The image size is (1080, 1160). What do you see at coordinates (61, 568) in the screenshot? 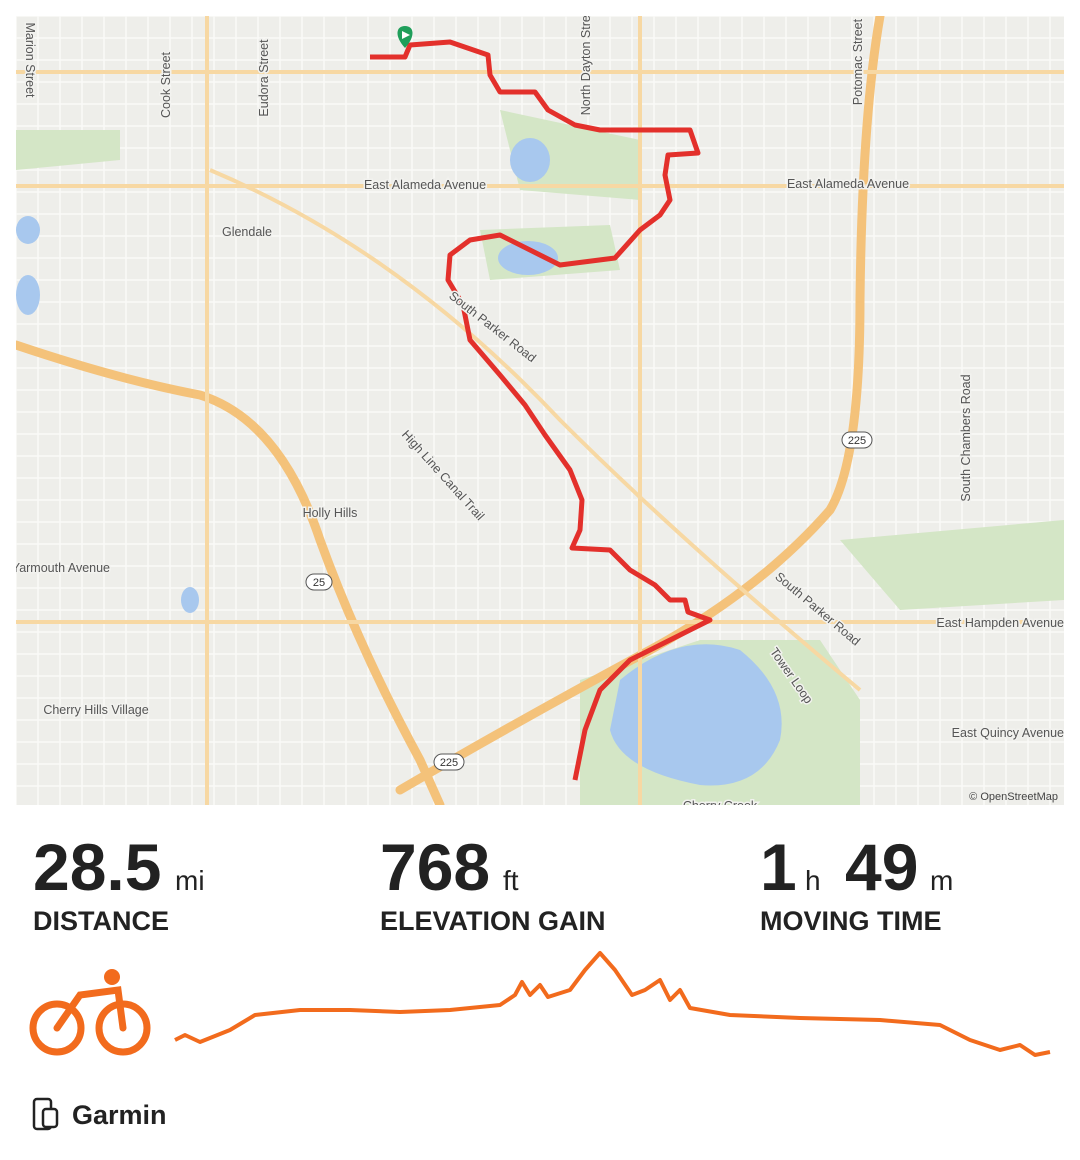
I see `map-label: Yarmouth Avenue` at bounding box center [61, 568].